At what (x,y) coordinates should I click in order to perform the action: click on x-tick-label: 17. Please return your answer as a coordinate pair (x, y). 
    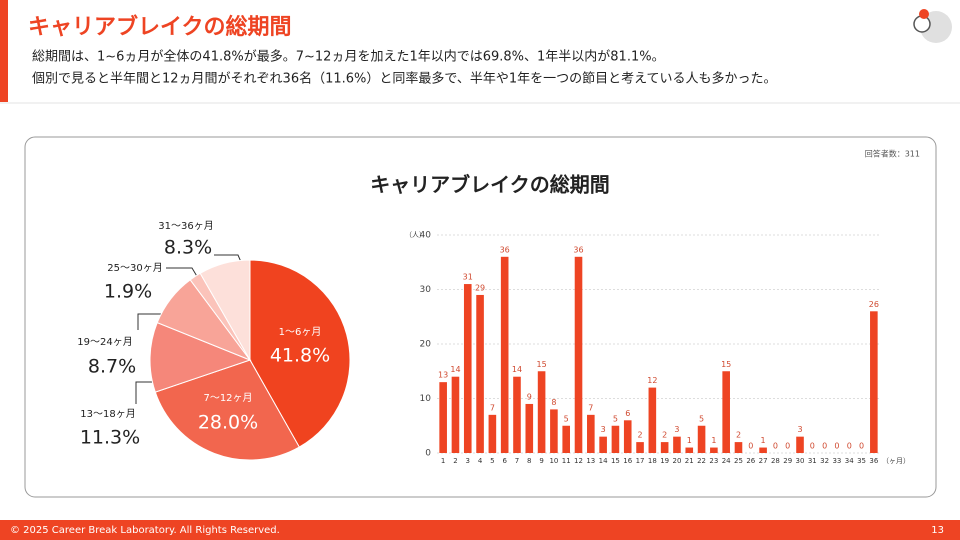
    Looking at the image, I should click on (640, 461).